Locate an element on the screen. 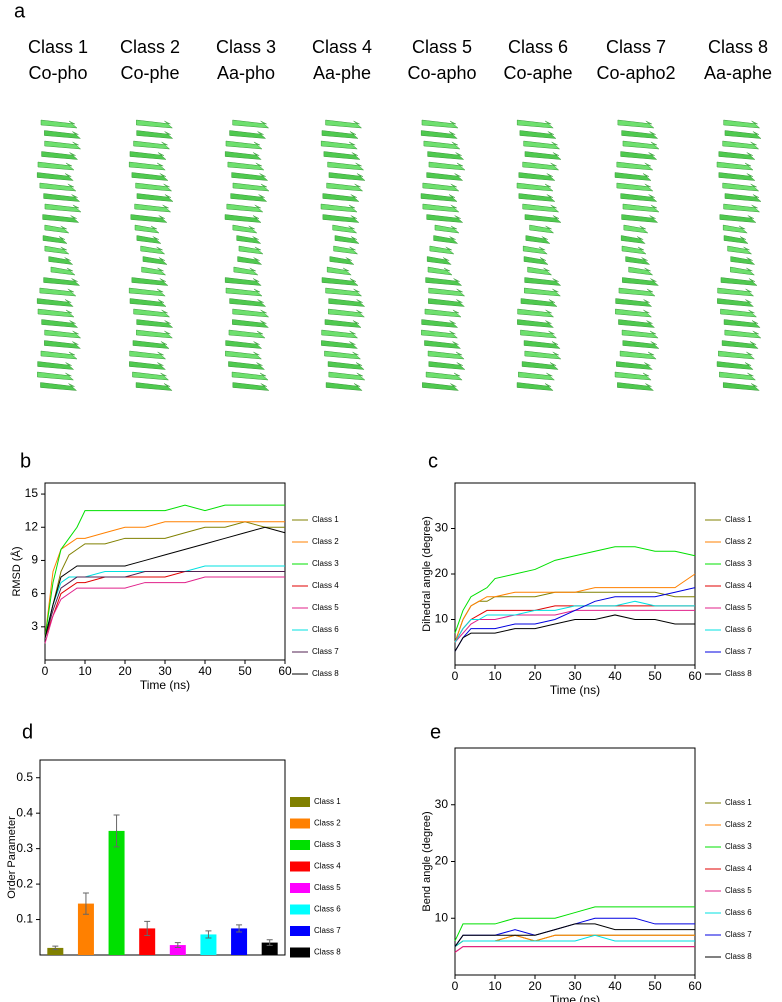  class-title: Class 6 is located at coordinates (538, 47).